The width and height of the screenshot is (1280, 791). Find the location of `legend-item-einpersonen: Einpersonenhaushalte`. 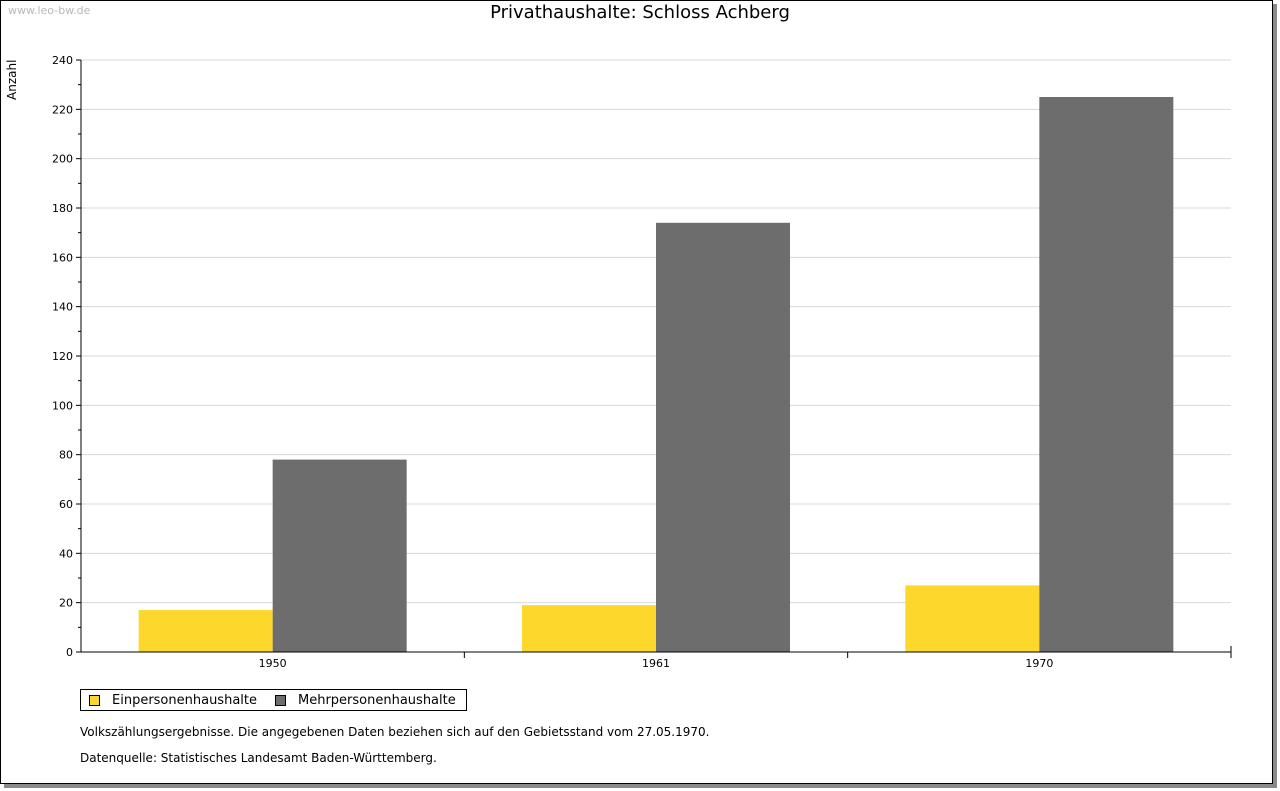

legend-item-einpersonen: Einpersonenhaushalte is located at coordinates (173, 700).